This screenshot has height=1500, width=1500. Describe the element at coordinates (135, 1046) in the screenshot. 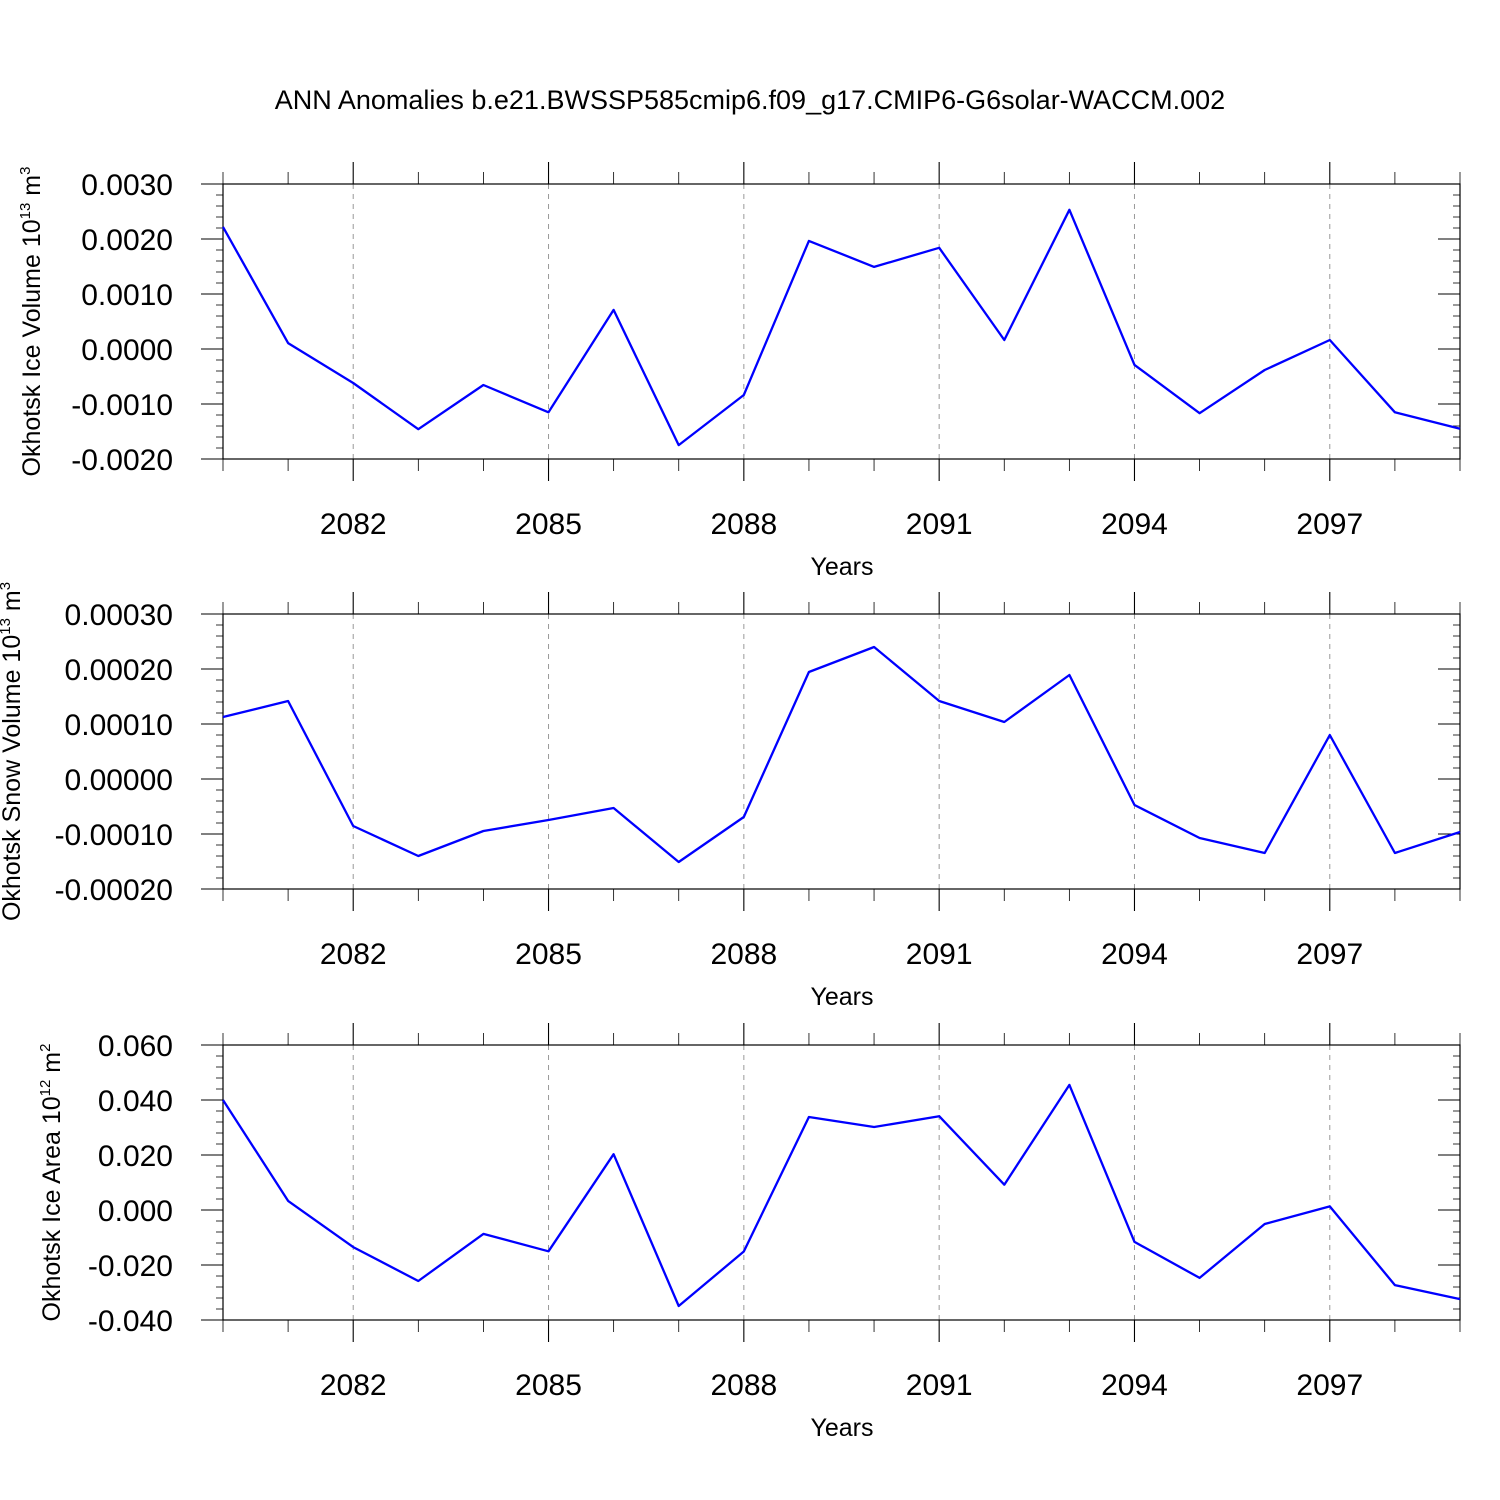

I see `y-tick-label: 0.060` at that location.